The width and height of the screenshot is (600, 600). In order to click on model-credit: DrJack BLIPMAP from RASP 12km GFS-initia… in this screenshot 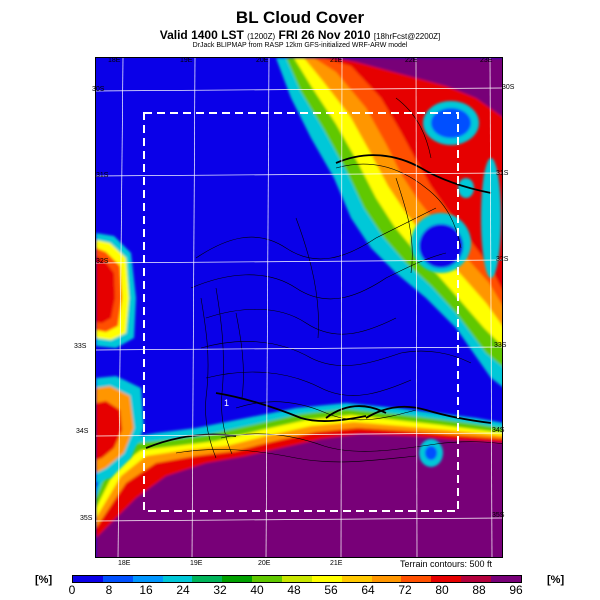, I will do `click(300, 45)`.